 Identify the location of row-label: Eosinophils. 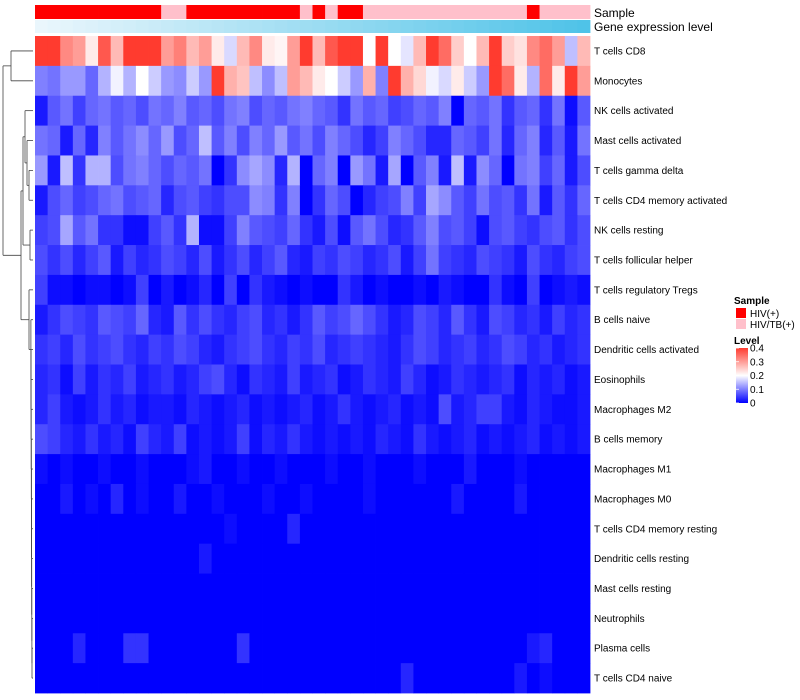
(619, 380).